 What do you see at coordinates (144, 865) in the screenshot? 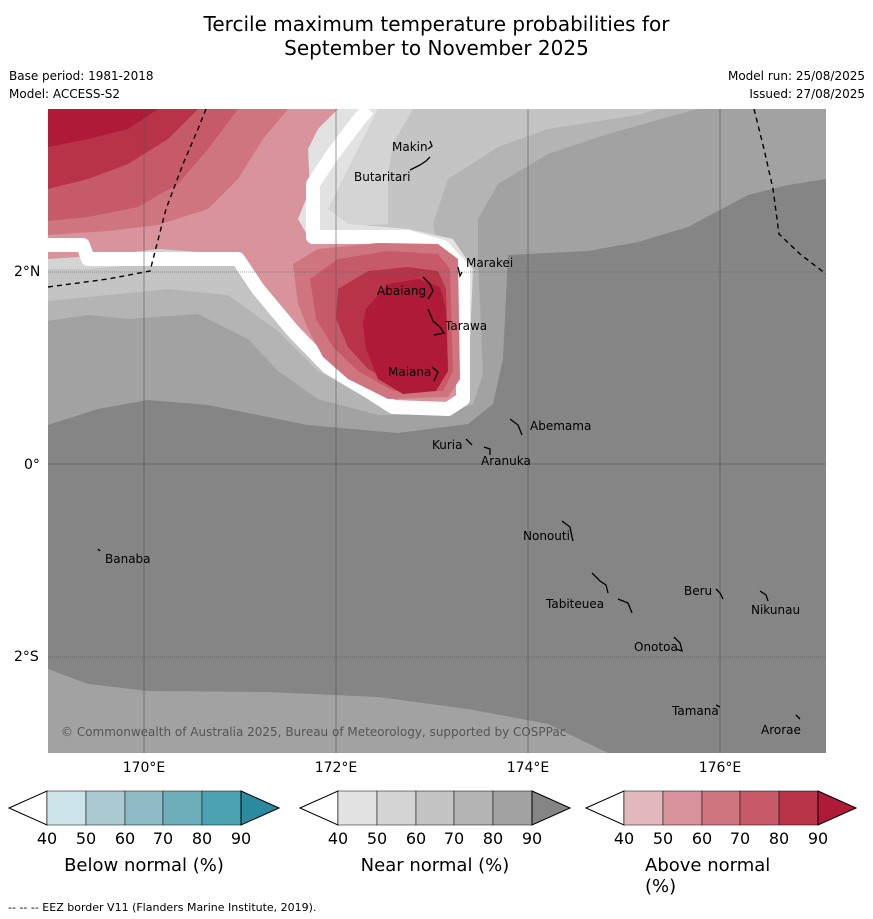
I see `below-normal-label: Below normal (%)` at bounding box center [144, 865].